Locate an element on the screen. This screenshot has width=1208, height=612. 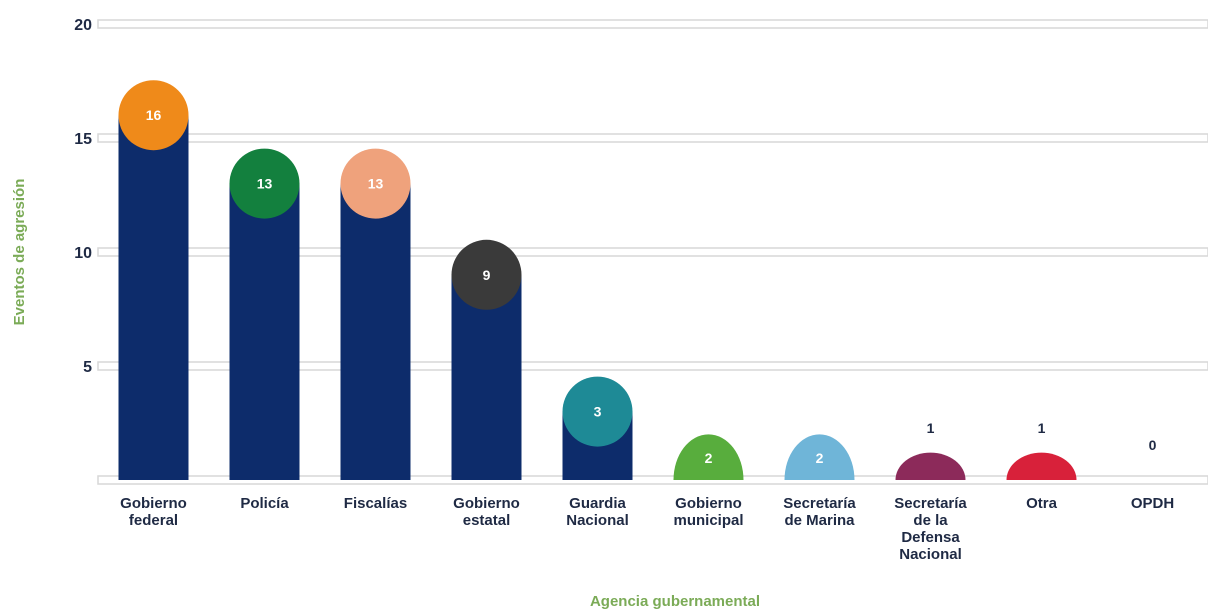
y-tick-label: 20 is located at coordinates (83, 25).